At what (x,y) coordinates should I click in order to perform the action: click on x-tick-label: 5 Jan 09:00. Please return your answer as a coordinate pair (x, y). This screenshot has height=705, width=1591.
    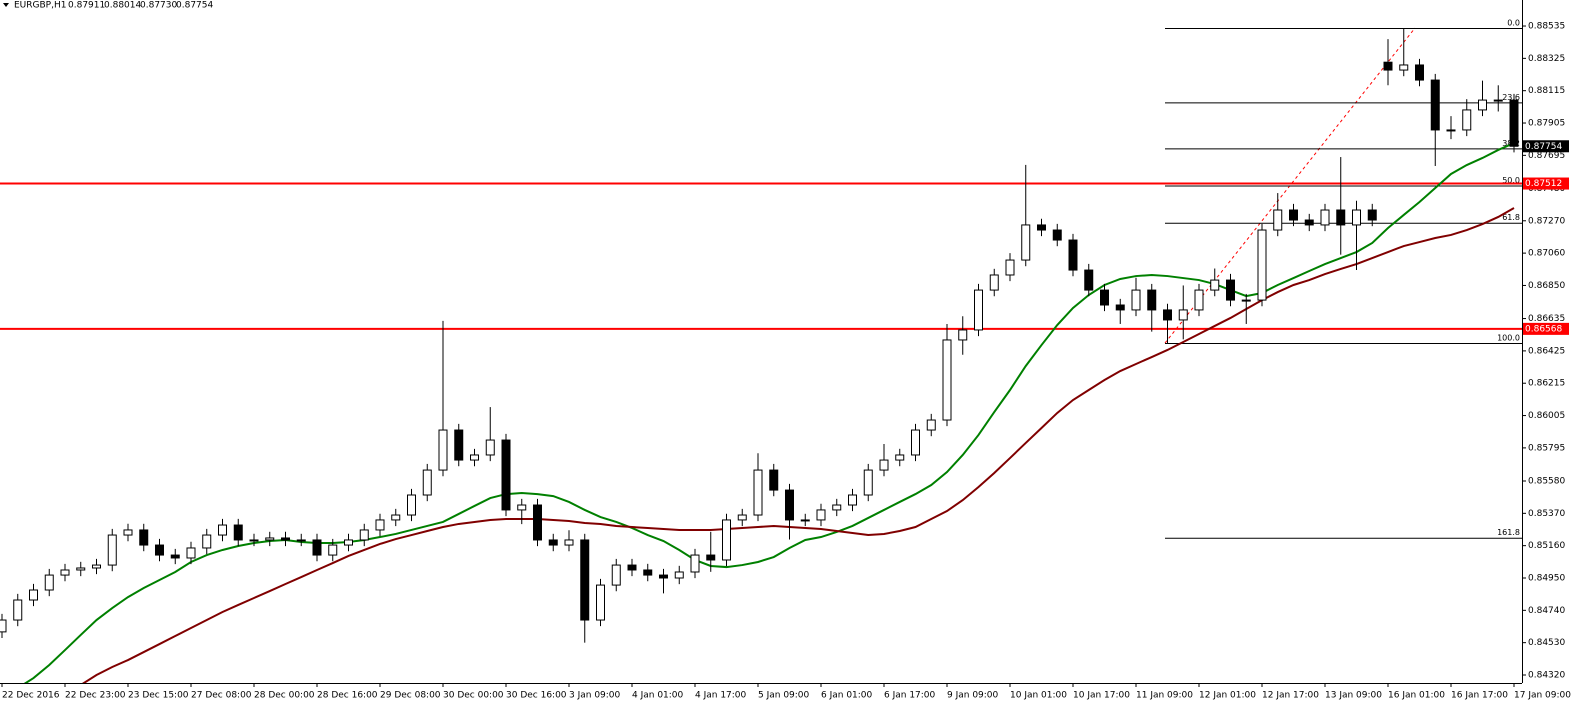
    Looking at the image, I should click on (784, 696).